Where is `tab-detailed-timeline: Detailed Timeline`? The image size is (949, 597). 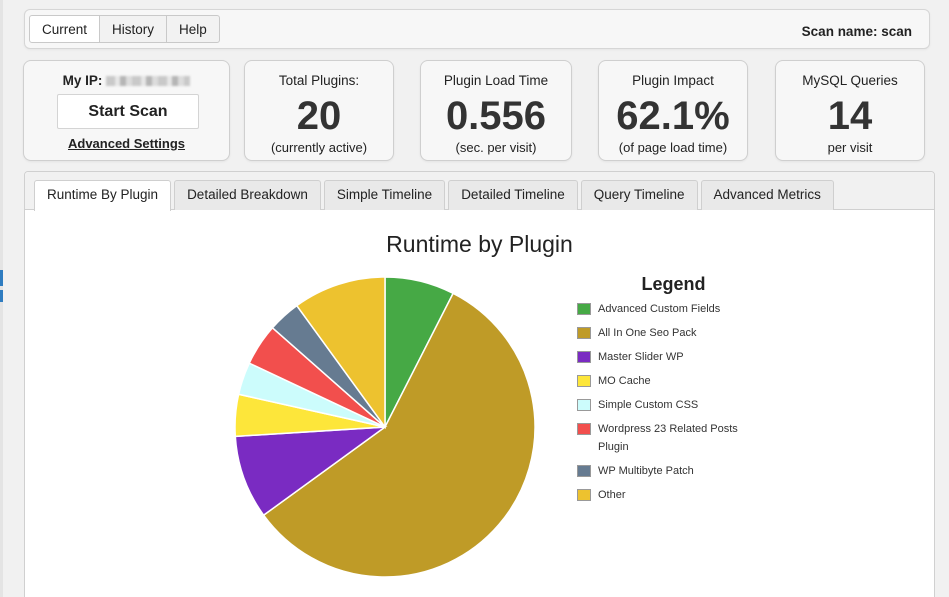
tab-detailed-timeline: Detailed Timeline is located at coordinates (513, 195).